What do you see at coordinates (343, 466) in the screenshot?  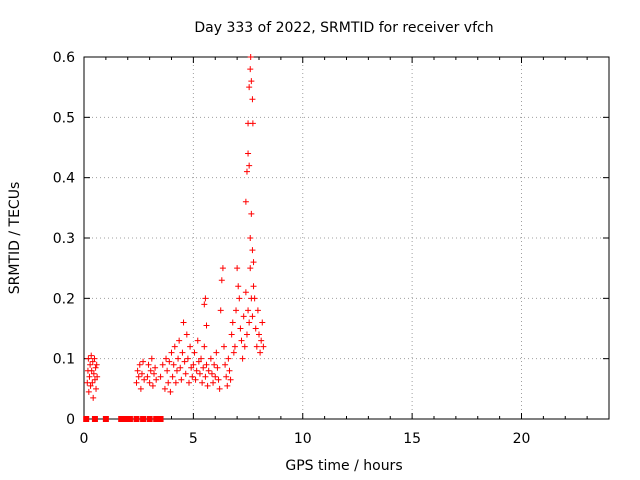 I see `x-axis-label: GPS time / hours` at bounding box center [343, 466].